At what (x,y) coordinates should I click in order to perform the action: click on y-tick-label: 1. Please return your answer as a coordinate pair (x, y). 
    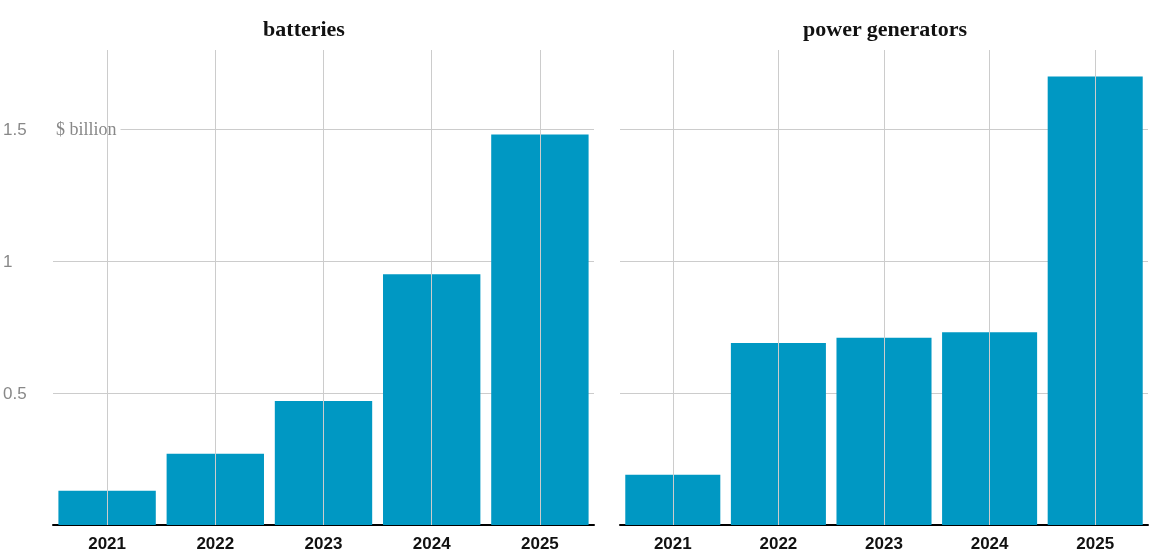
    Looking at the image, I should click on (8, 261).